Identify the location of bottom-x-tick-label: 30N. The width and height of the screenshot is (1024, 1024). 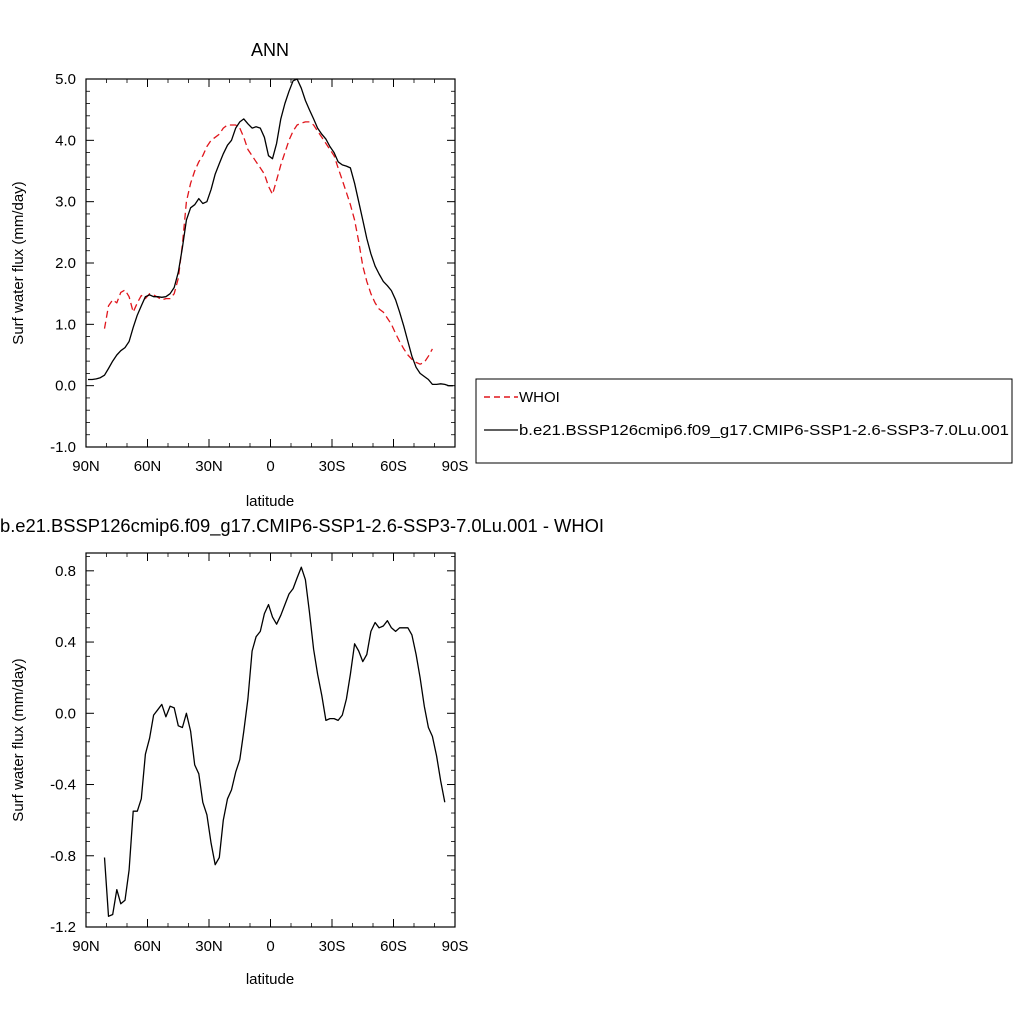
(209, 946).